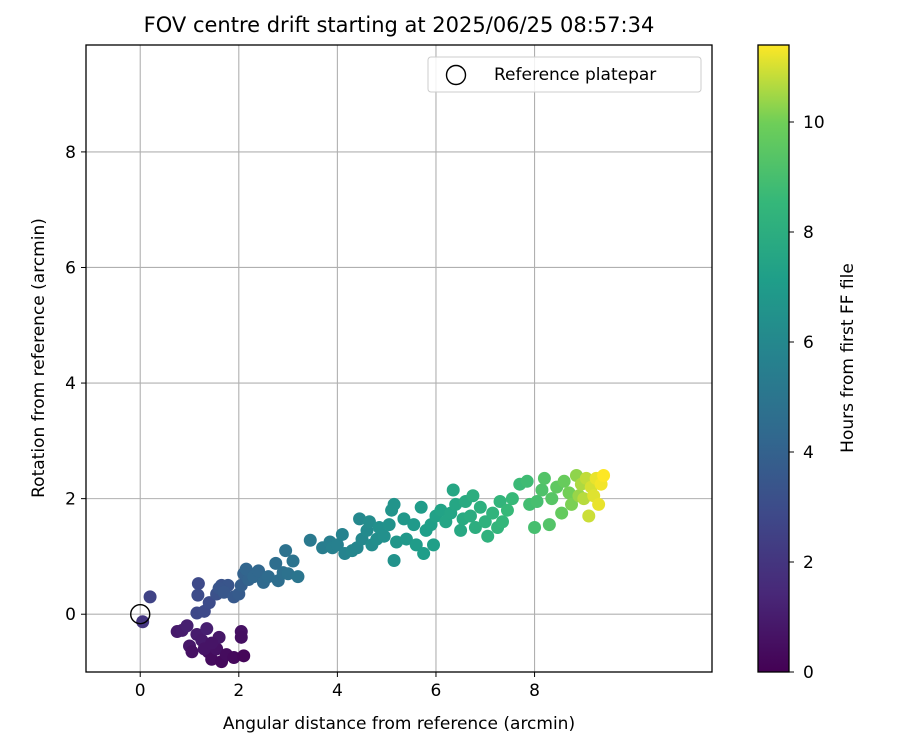 The width and height of the screenshot is (900, 750). Describe the element at coordinates (70, 384) in the screenshot. I see `y-tick-label: 4` at that location.